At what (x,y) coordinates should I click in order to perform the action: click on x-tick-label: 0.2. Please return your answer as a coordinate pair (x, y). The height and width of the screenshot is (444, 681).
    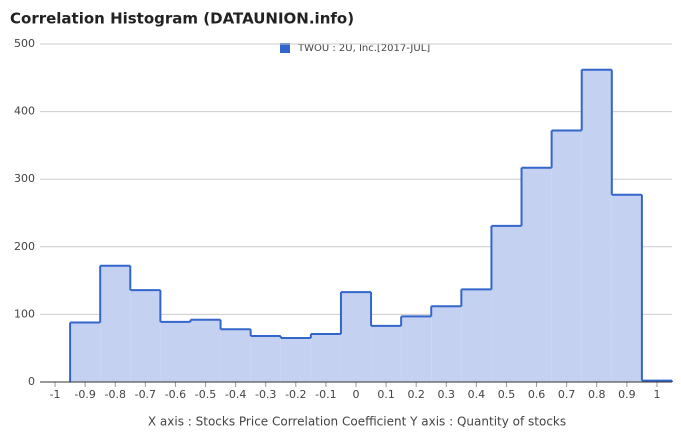
    Looking at the image, I should click on (416, 394).